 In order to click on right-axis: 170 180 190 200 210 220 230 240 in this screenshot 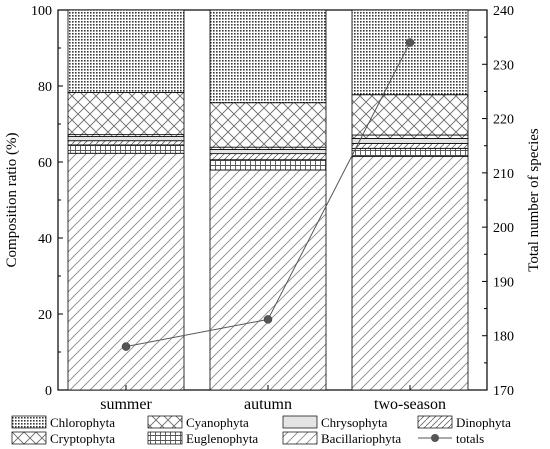, I will do `click(498, 201)`.